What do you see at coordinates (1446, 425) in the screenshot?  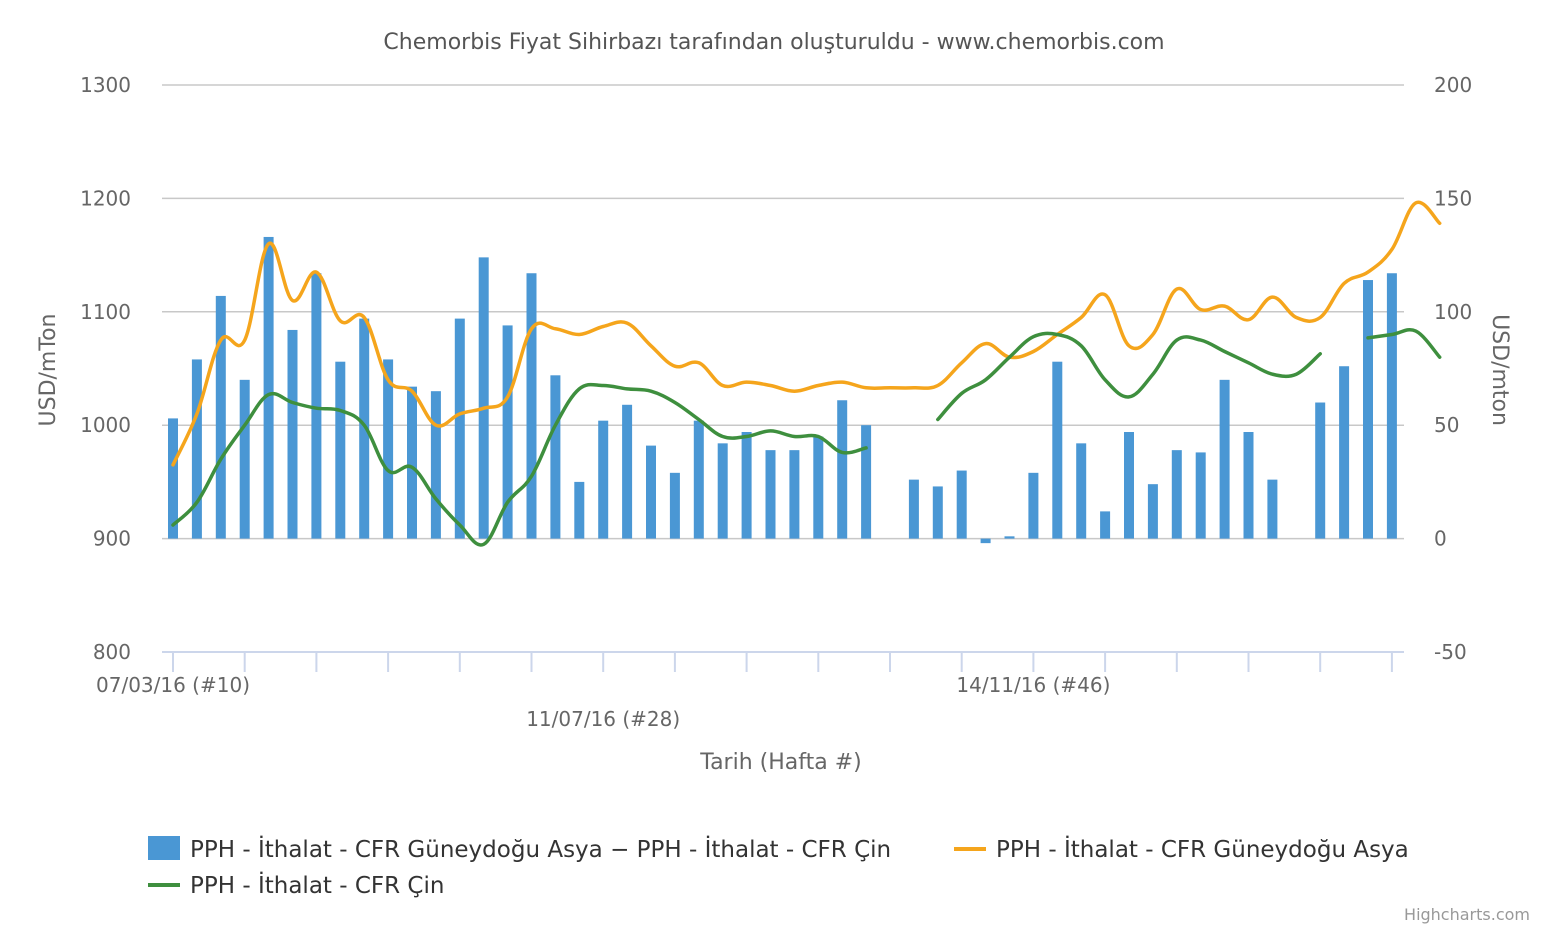 I see `y-right-tick-label: 50` at bounding box center [1446, 425].